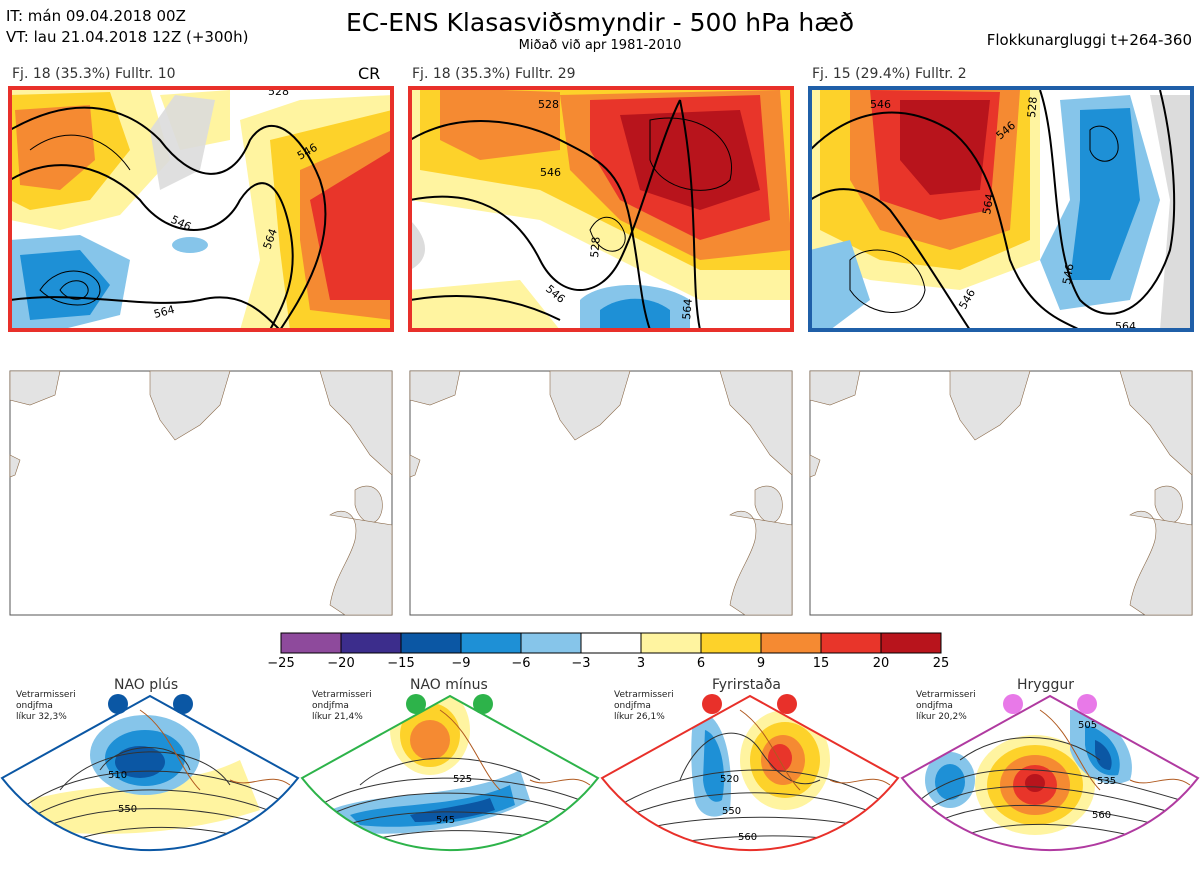 This screenshot has width=1200, height=871. I want to click on colorbar-tick-label: 6, so click(701, 663).